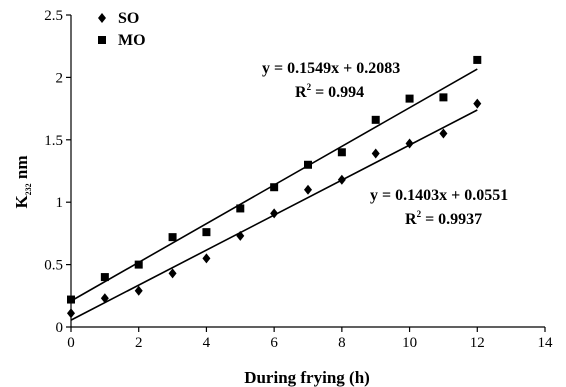 The width and height of the screenshot is (566, 387). What do you see at coordinates (331, 68) in the screenshot?
I see `equation-text-mo: y = 0.1549x + 0.2083` at bounding box center [331, 68].